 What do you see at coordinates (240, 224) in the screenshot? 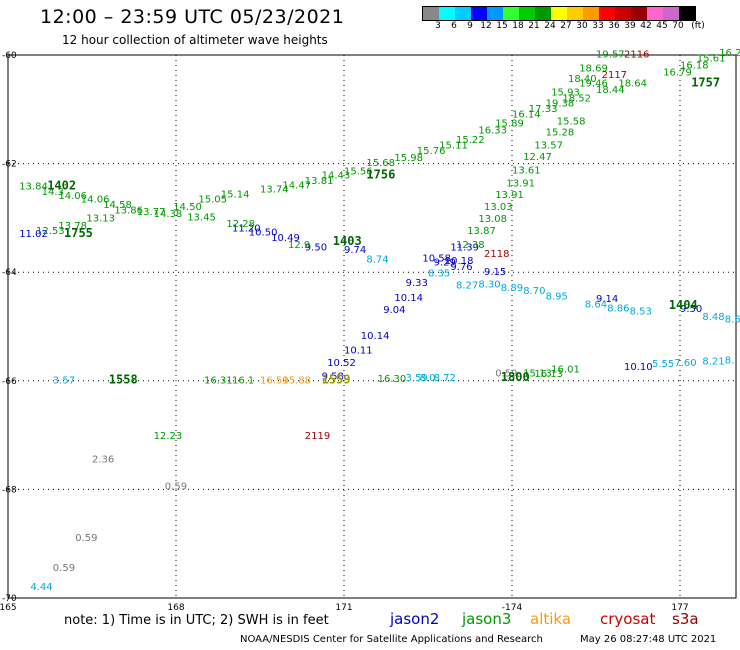
I see `swh-value-jason3: 12.28` at bounding box center [240, 224].